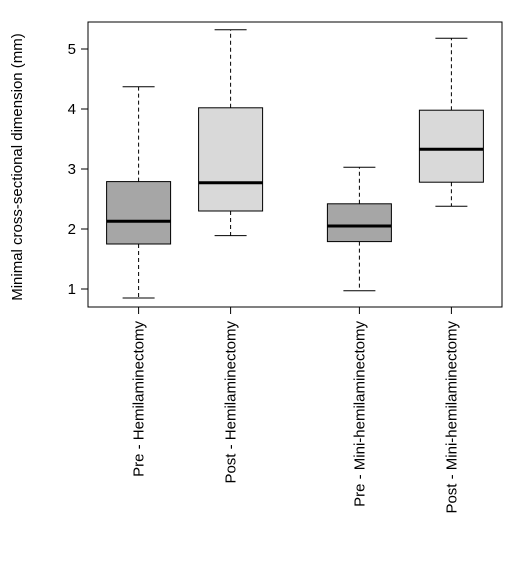 The height and width of the screenshot is (561, 514). What do you see at coordinates (72, 49) in the screenshot?
I see `y-tick-label: 5` at bounding box center [72, 49].